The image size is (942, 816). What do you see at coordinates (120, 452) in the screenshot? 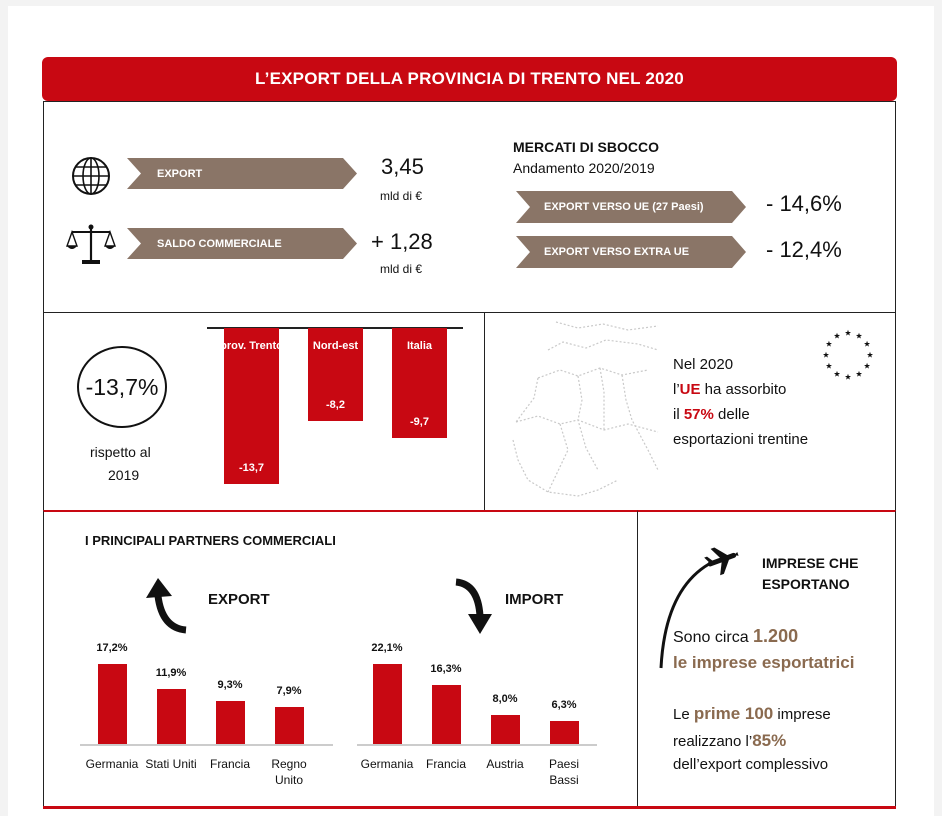
I see `variazione-caption-1: rispetto al` at bounding box center [120, 452].